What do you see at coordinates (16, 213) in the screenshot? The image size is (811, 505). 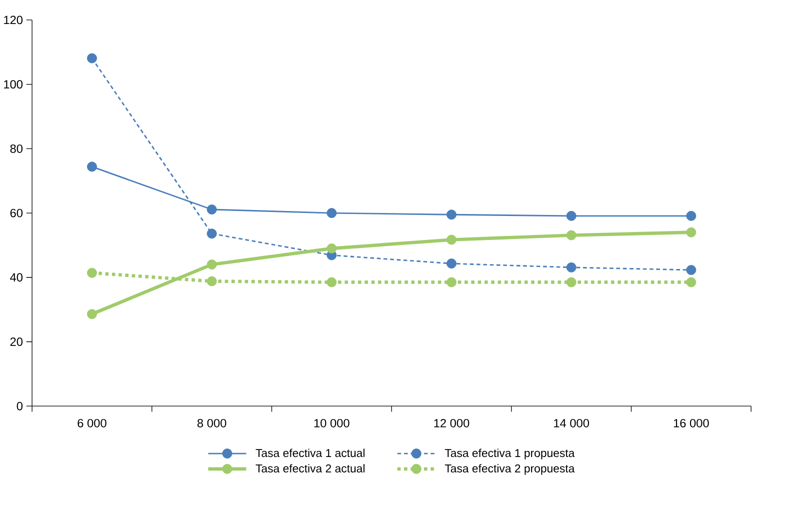 I see `y-tick-label: 60` at bounding box center [16, 213].